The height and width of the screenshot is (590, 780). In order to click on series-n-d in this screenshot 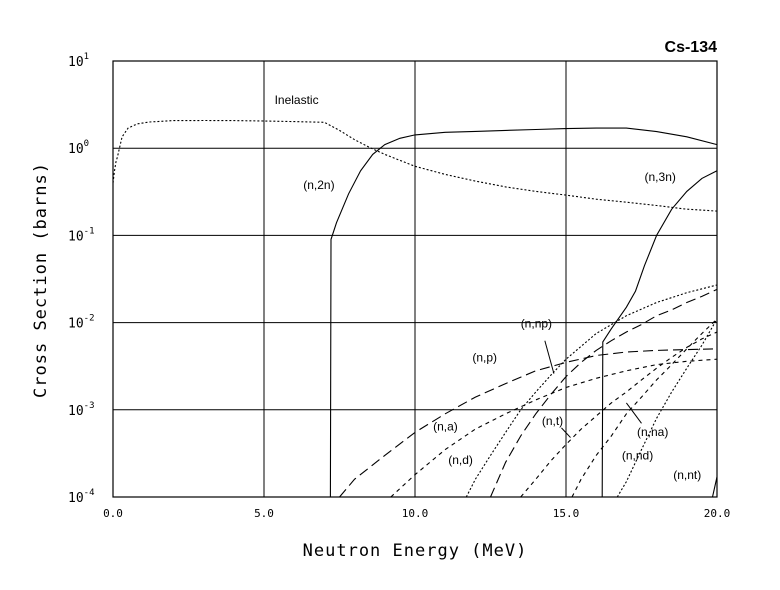, I will do `click(591, 391)`.